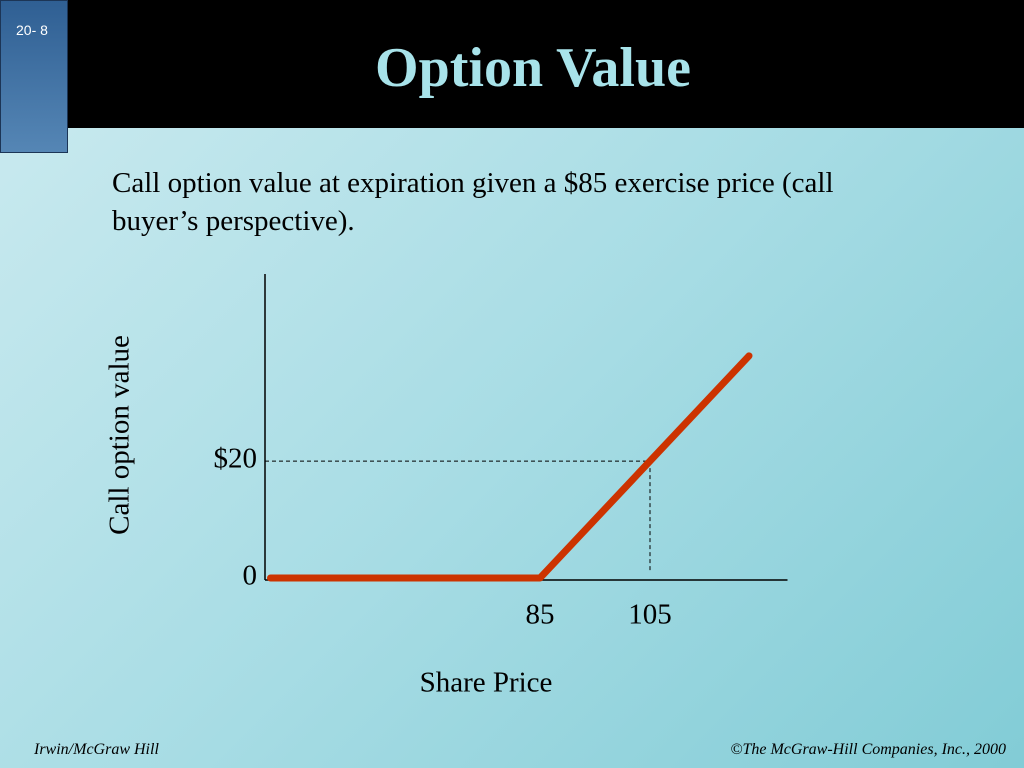 The image size is (1024, 768). What do you see at coordinates (250, 576) in the screenshot?
I see `y-tick-label: 0` at bounding box center [250, 576].